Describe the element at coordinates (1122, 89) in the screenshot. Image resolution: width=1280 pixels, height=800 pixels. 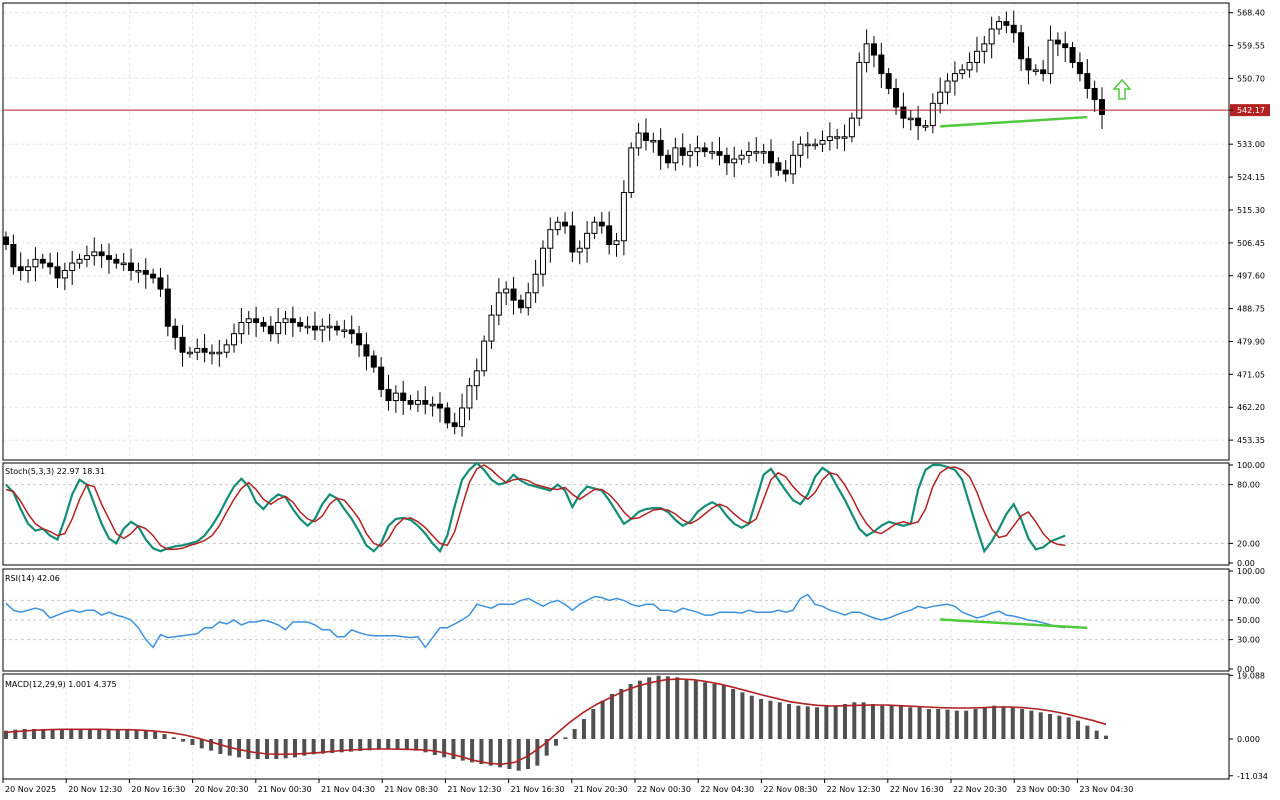
I see `buy-arrow-icon` at that location.